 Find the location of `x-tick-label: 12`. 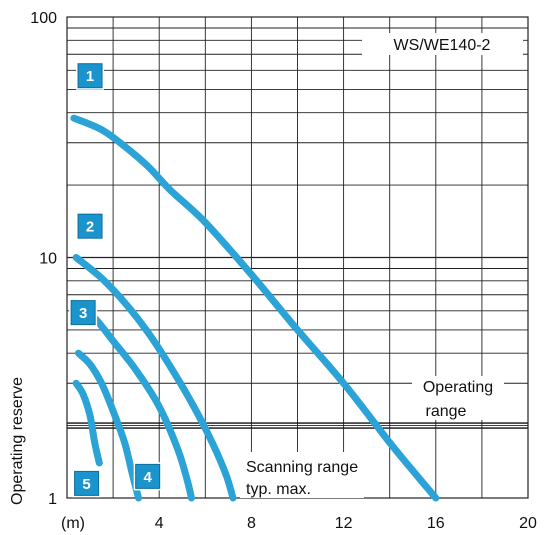

x-tick-label: 12 is located at coordinates (344, 523).